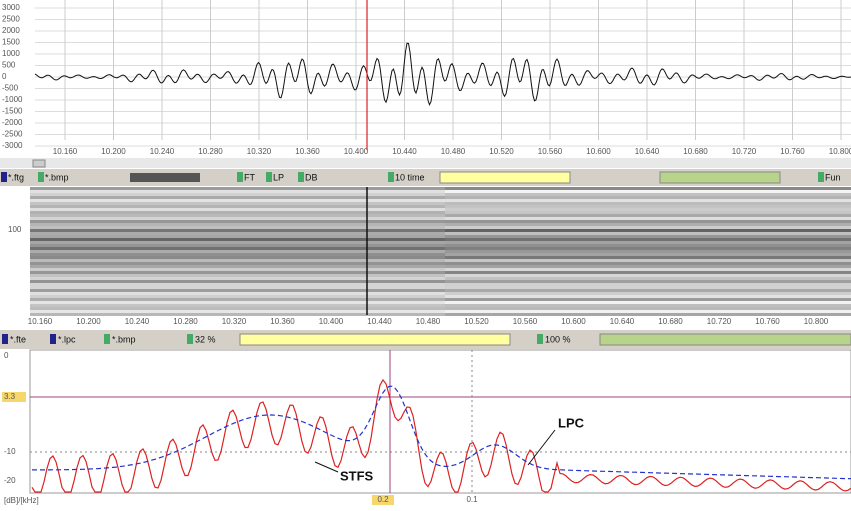 The width and height of the screenshot is (851, 511). I want to click on toolbar-label: Fun, so click(833, 177).